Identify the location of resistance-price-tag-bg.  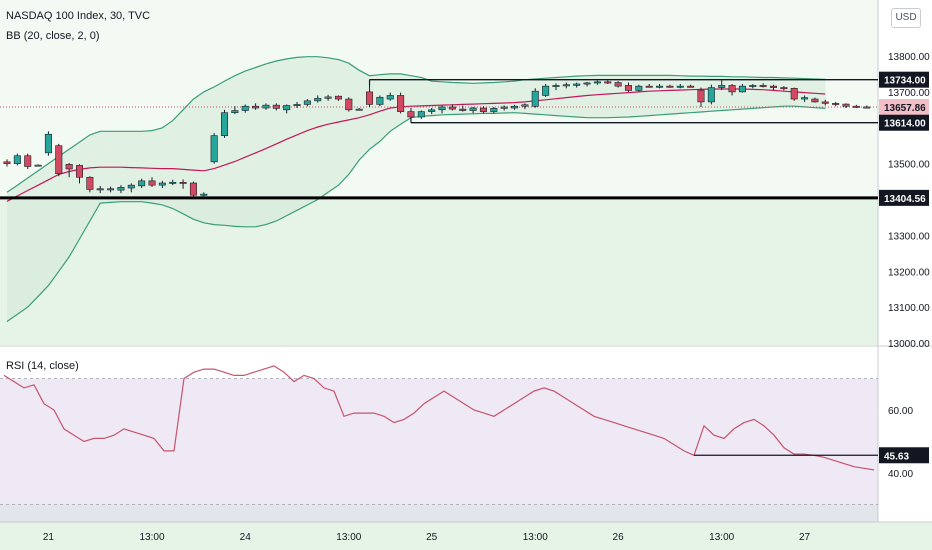
(904, 79).